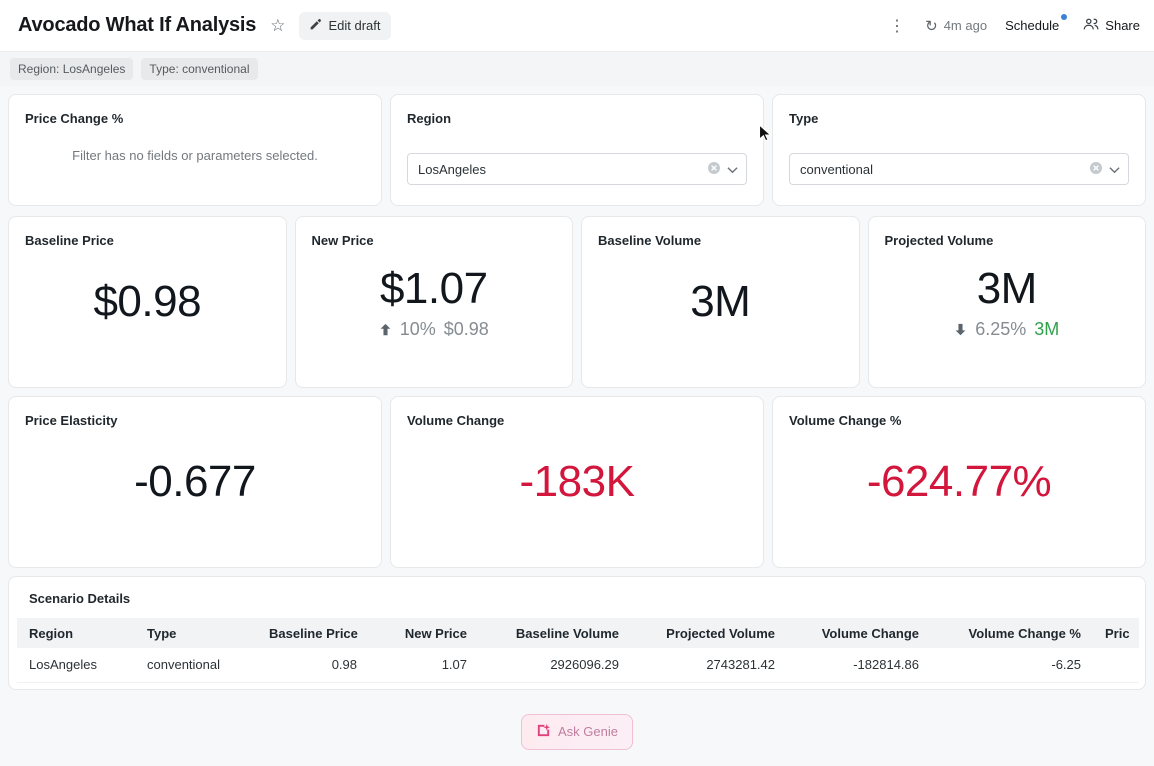  Describe the element at coordinates (859, 665) in the screenshot. I see `table-cell: -182814.86` at that location.